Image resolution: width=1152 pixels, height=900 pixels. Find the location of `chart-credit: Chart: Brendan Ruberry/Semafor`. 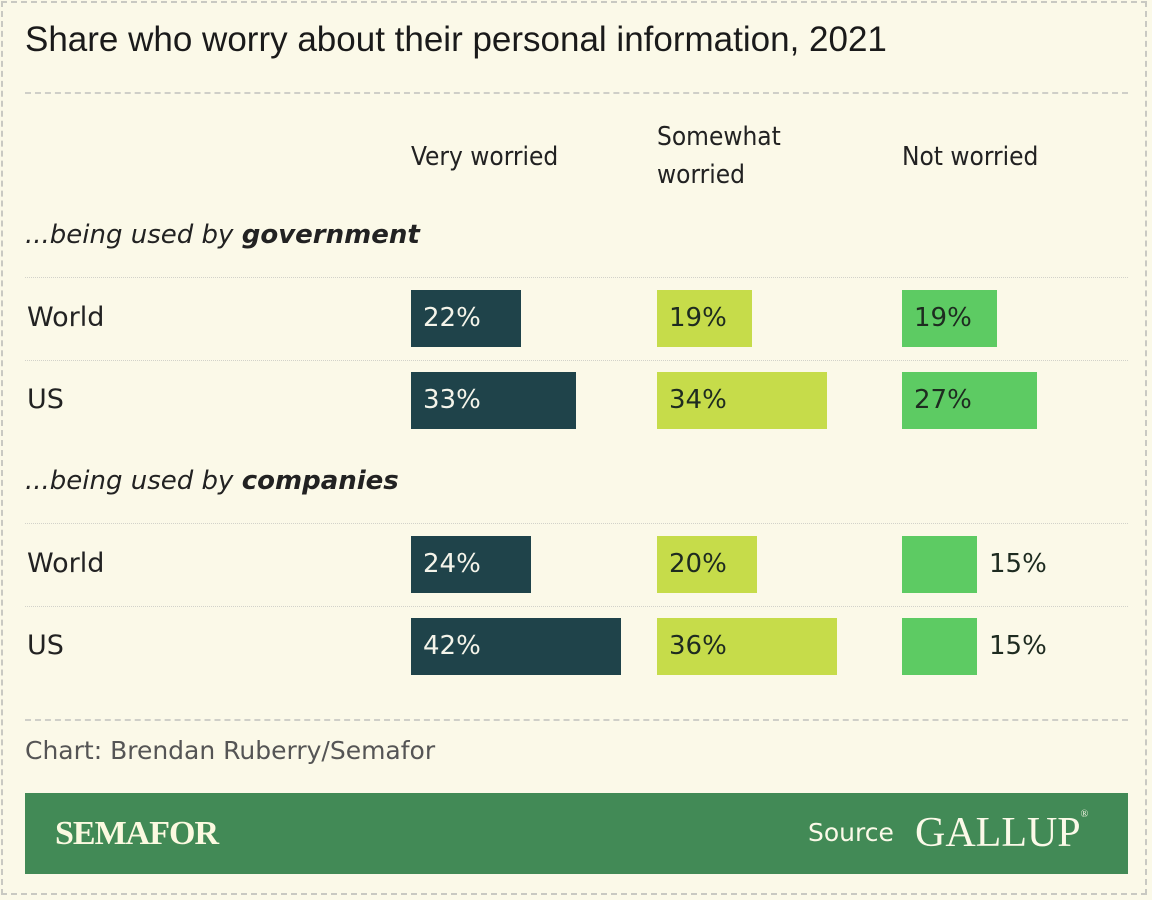

chart-credit: Chart: Brendan Ruberry/Semafor is located at coordinates (230, 750).